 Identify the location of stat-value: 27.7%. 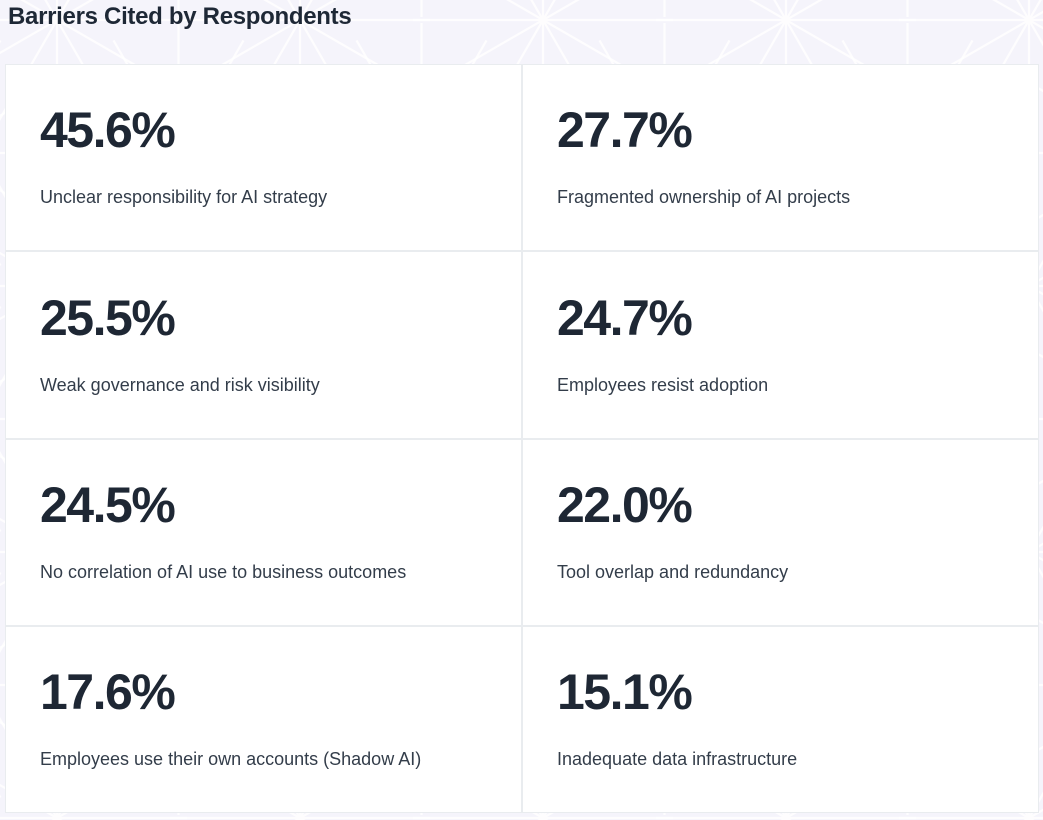
(625, 130).